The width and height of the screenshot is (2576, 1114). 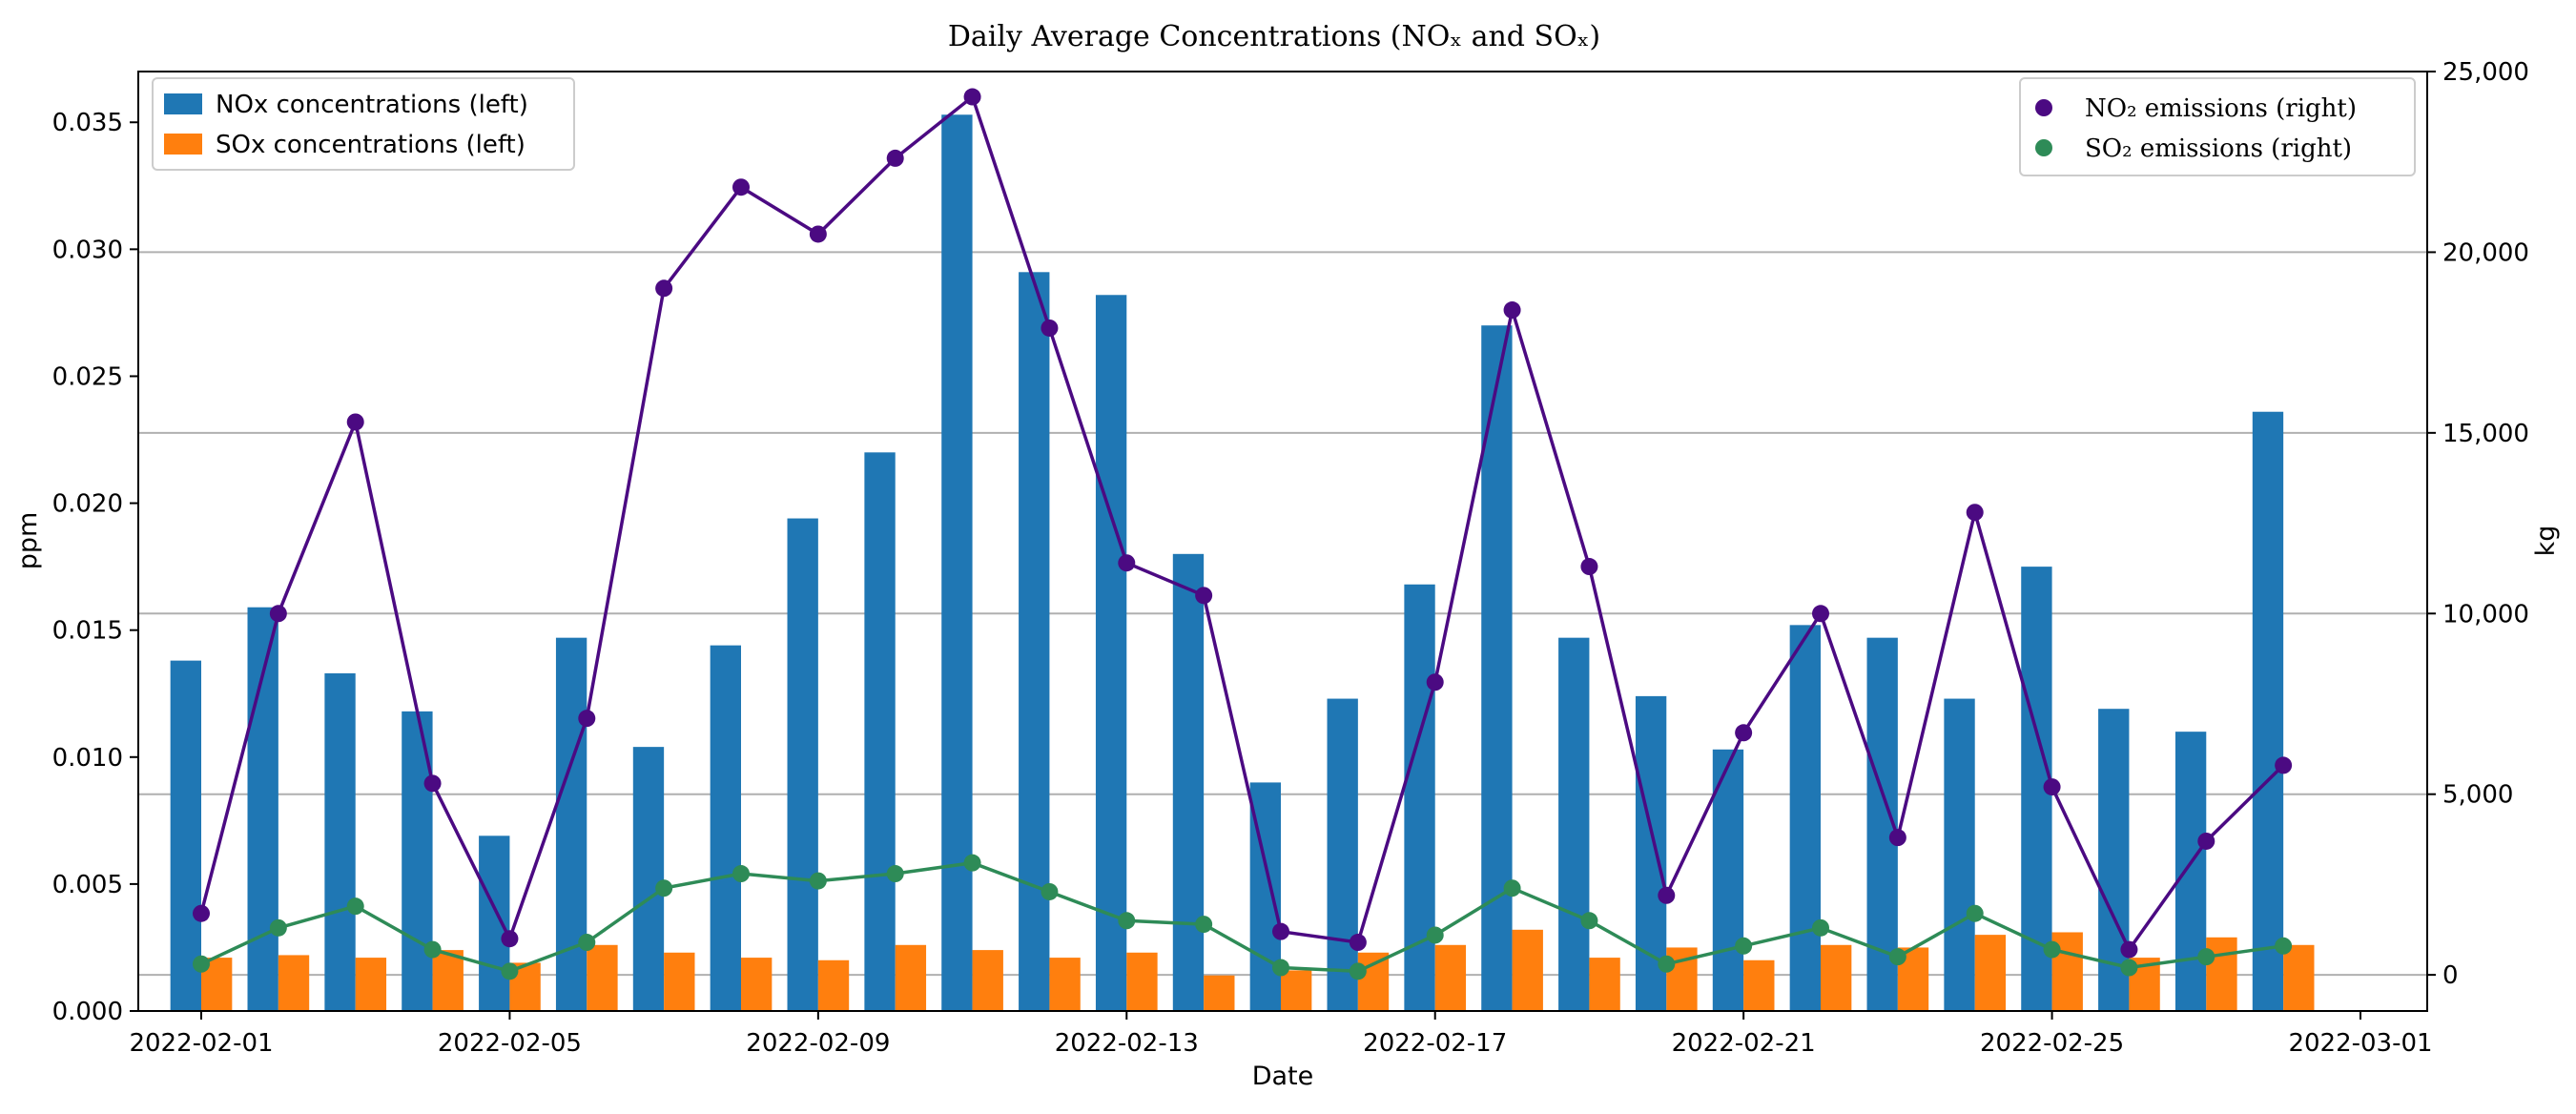 I want to click on line-so2, so click(x=1242, y=917).